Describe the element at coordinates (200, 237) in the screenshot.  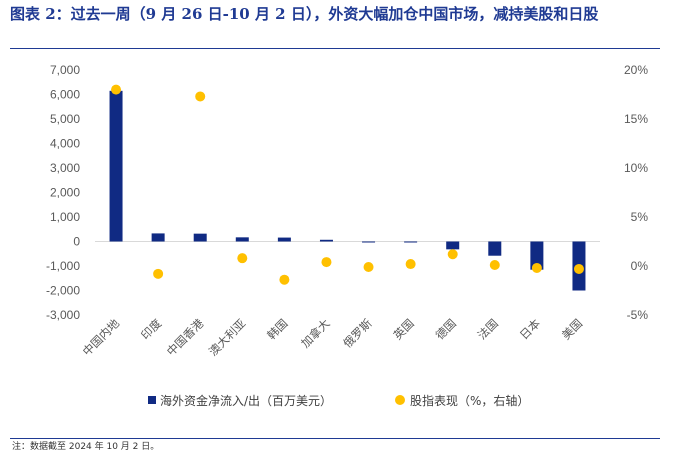
I see `bar-中国香港` at that location.